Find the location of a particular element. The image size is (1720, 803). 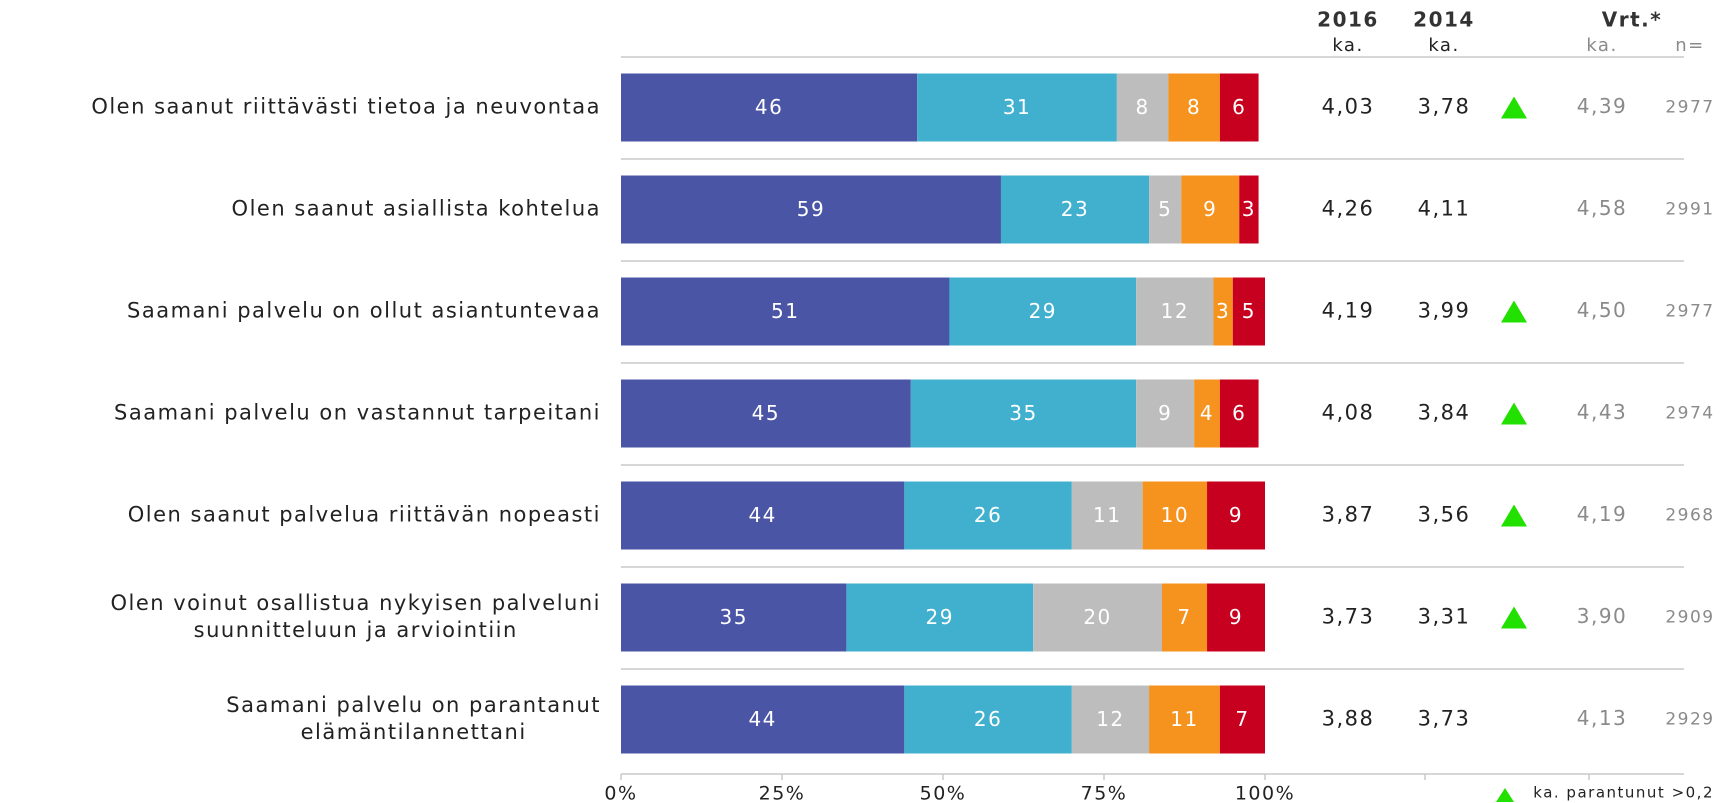

table-cell: 3,88 is located at coordinates (1348, 719).